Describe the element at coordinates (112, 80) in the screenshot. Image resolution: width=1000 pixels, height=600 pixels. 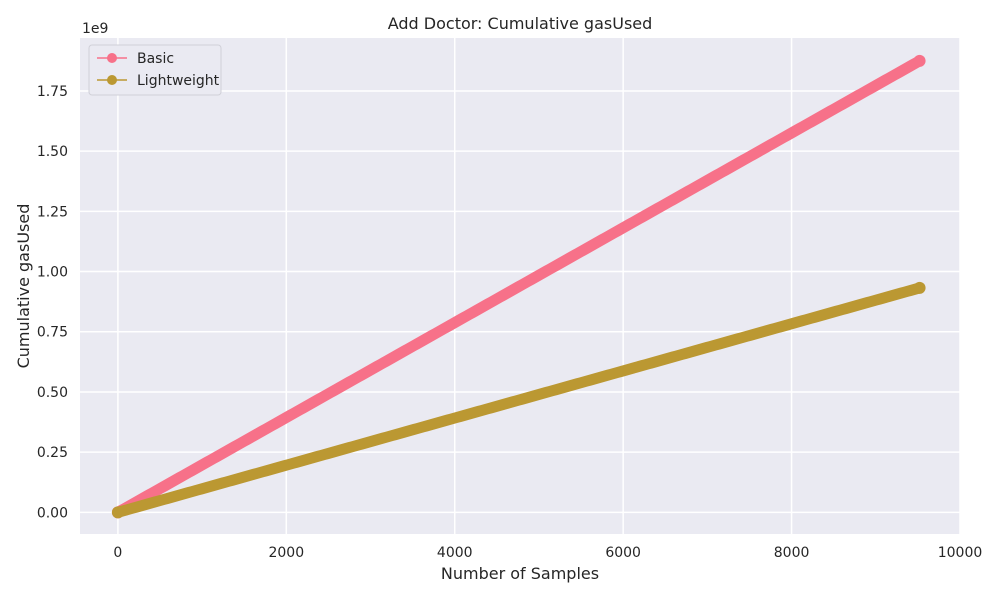
I see `legend-marker-lightweight` at that location.